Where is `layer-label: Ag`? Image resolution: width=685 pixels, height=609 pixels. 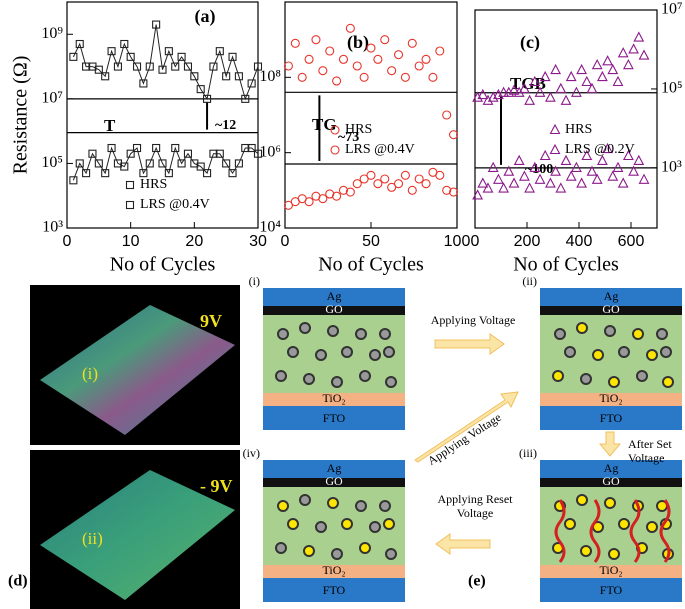 layer-label: Ag is located at coordinates (334, 296).